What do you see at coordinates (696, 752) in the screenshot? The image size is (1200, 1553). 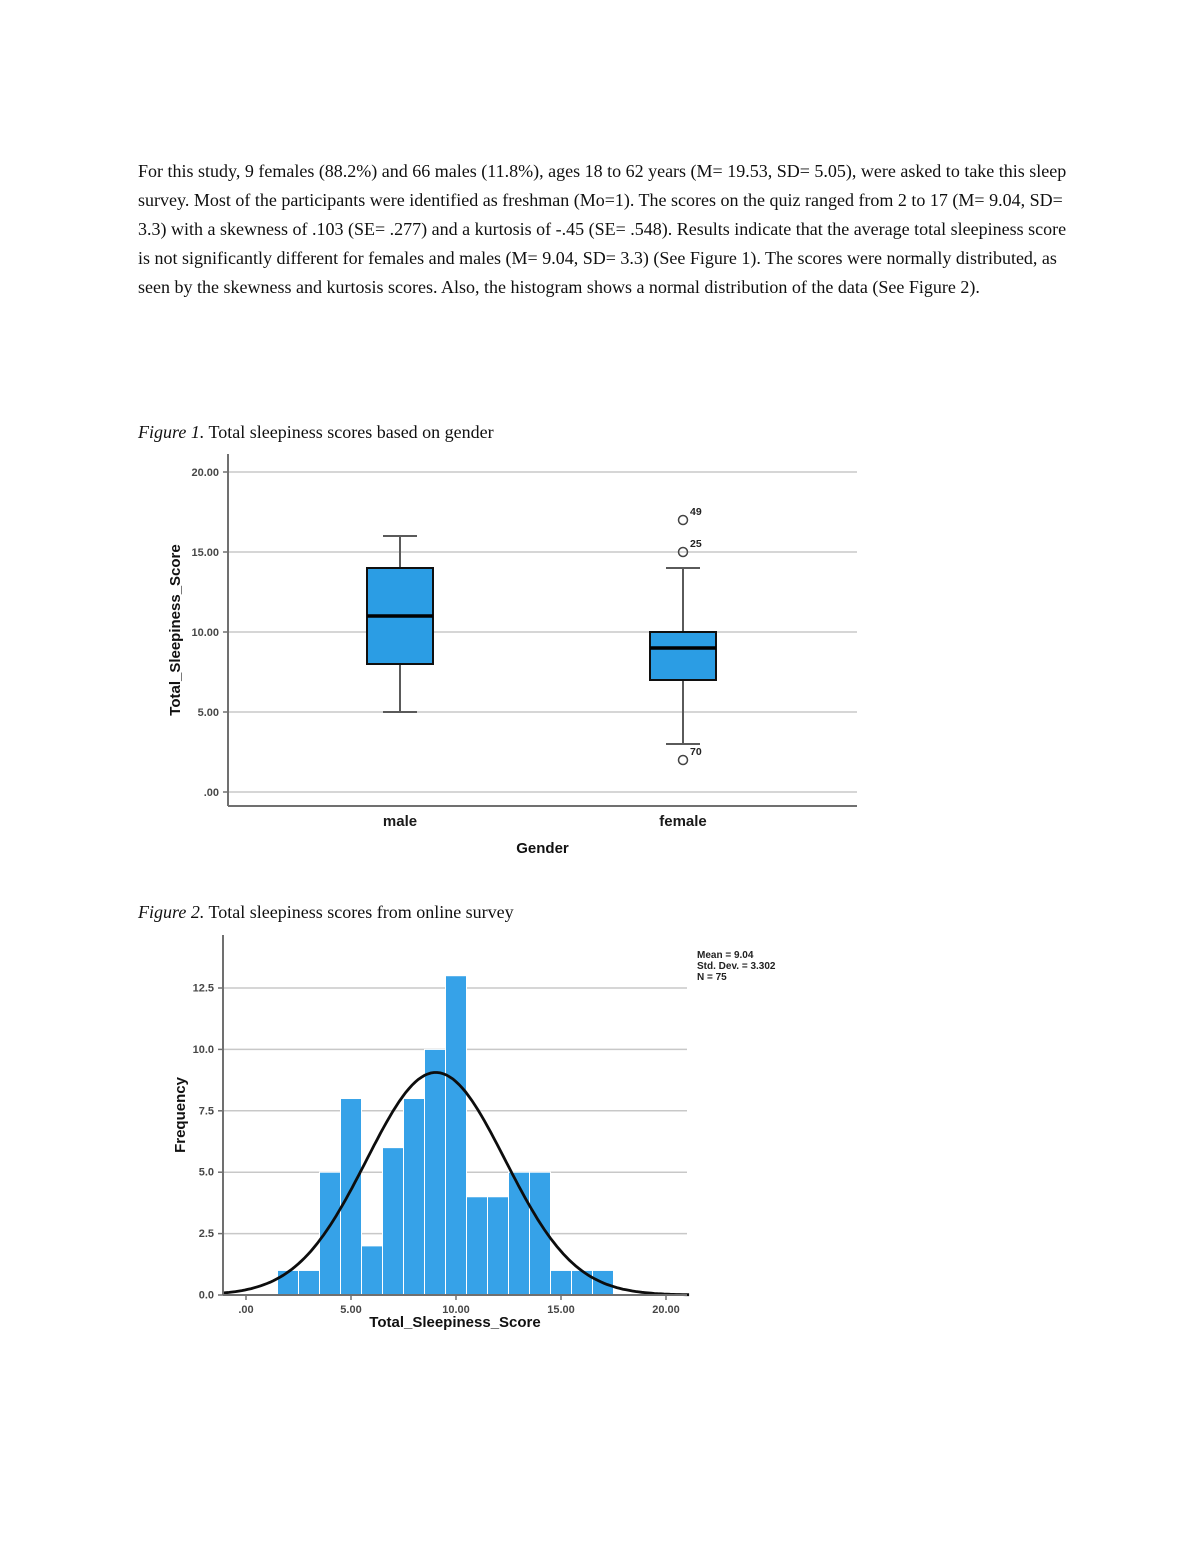 I see `outlier-label: 70` at bounding box center [696, 752].